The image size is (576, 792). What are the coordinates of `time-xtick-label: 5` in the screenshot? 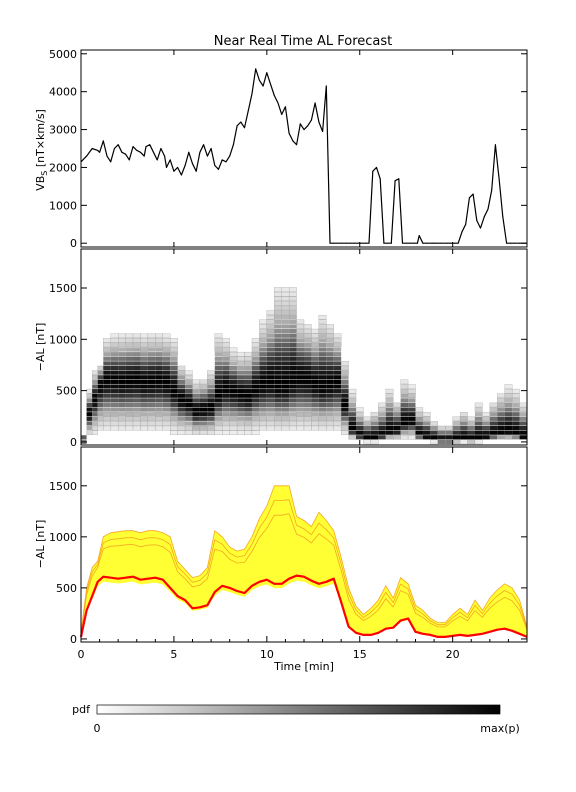 It's located at (173, 654).